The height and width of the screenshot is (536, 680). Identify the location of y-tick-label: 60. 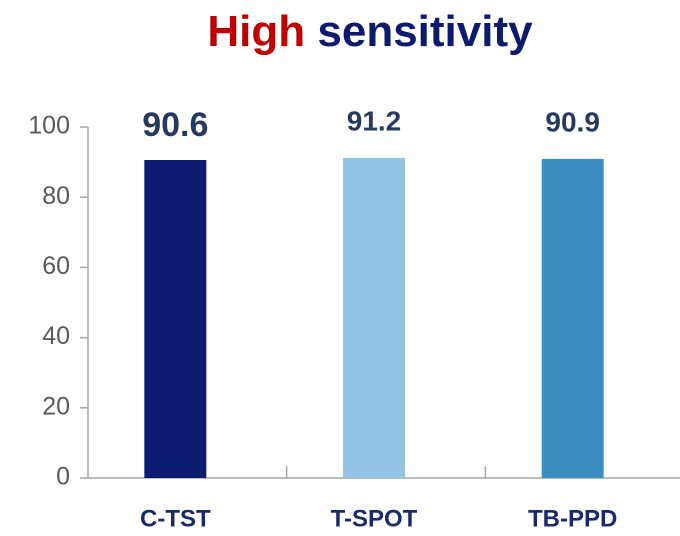
(56, 266).